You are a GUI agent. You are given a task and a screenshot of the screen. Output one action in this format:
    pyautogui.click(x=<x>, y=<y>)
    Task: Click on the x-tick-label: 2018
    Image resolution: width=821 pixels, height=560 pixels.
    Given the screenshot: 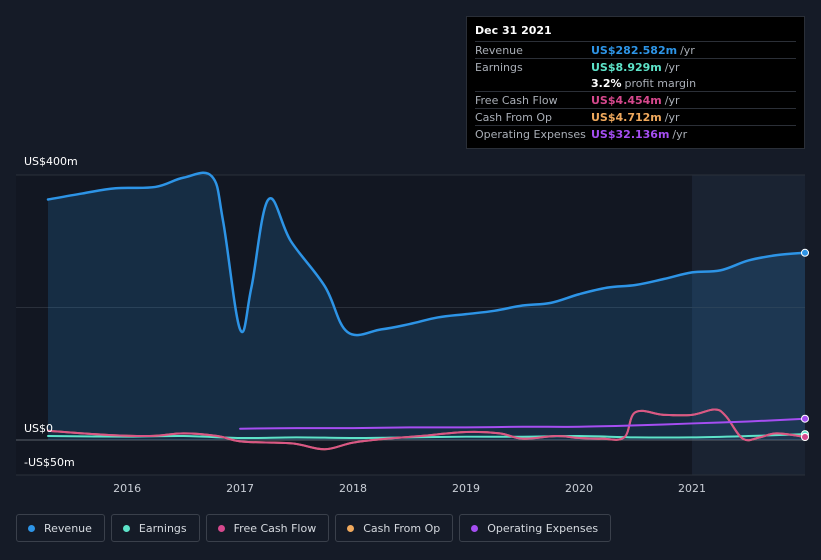 What is the action you would take?
    pyautogui.click(x=353, y=488)
    